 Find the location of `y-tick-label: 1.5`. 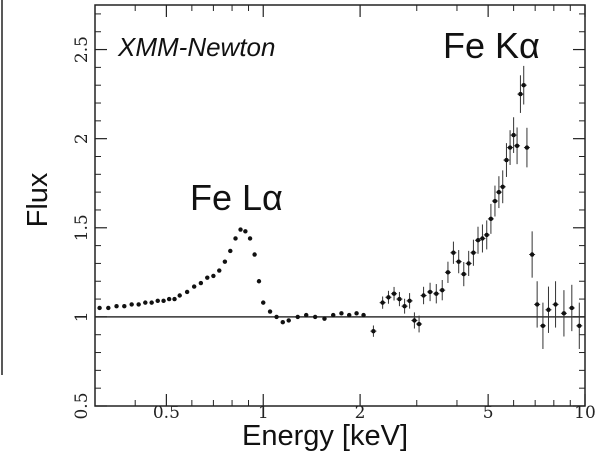

y-tick-label: 1.5 is located at coordinates (82, 227).